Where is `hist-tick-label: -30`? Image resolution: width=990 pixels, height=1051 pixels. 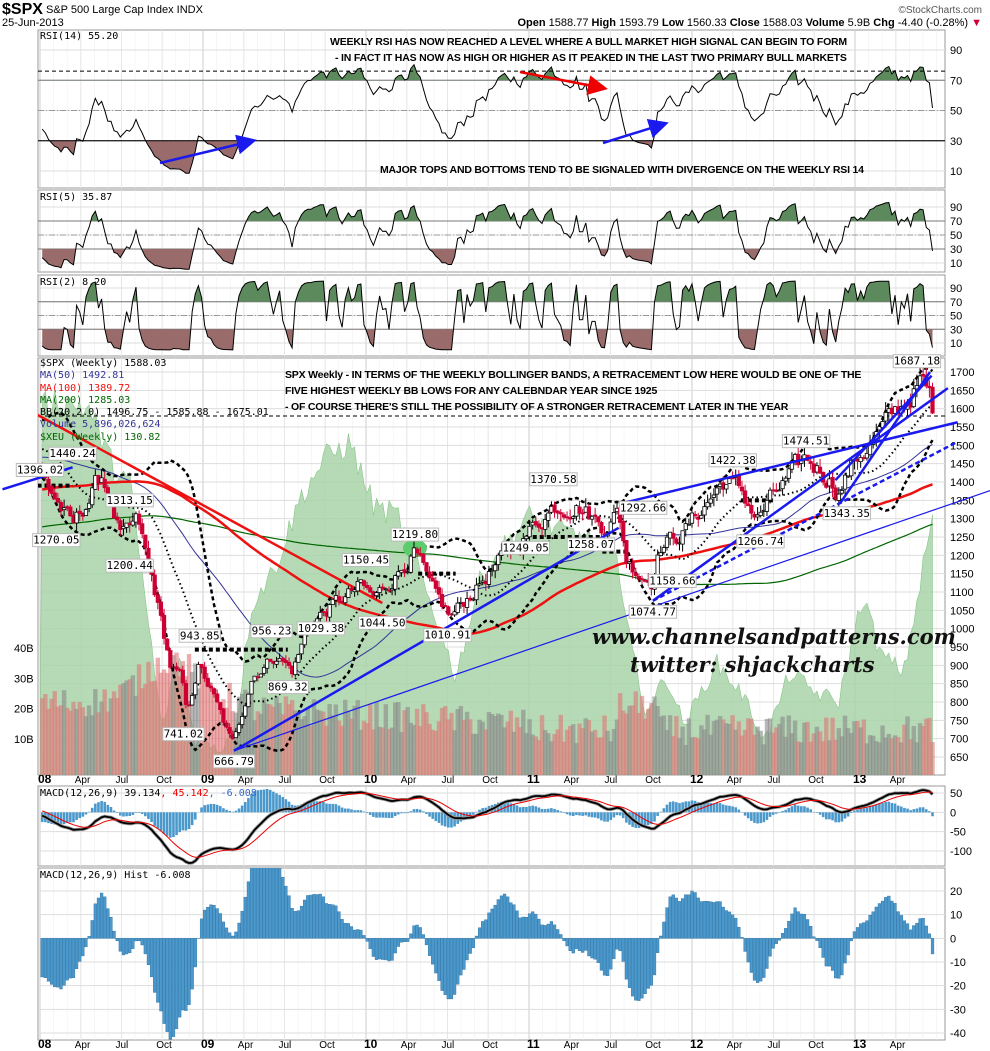 hist-tick-label: -30 is located at coordinates (958, 1010).